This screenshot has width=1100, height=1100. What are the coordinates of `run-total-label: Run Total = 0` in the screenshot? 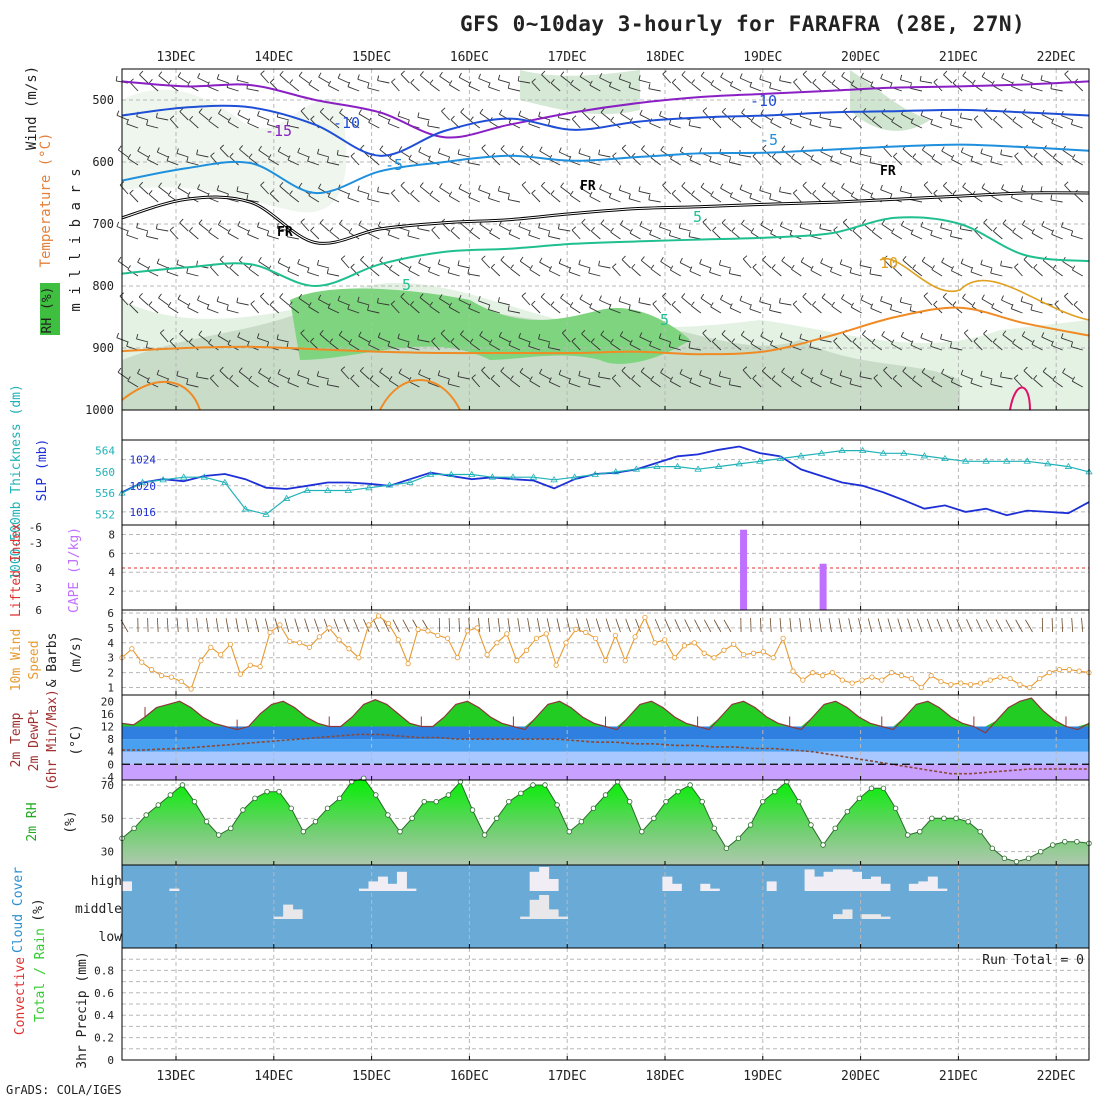 It's located at (1033, 960).